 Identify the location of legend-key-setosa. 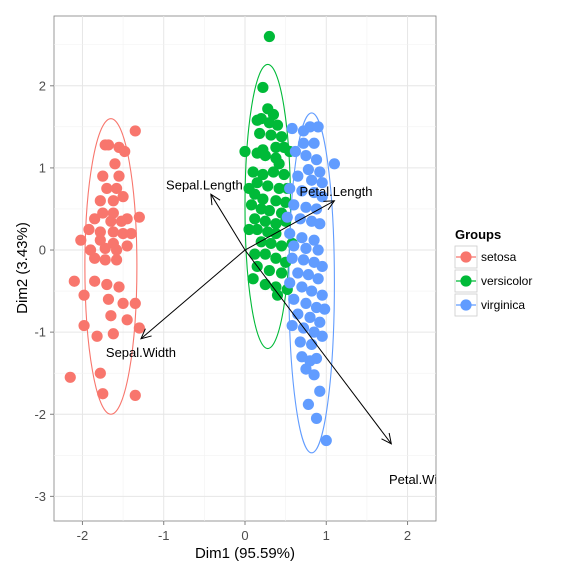
(466, 257).